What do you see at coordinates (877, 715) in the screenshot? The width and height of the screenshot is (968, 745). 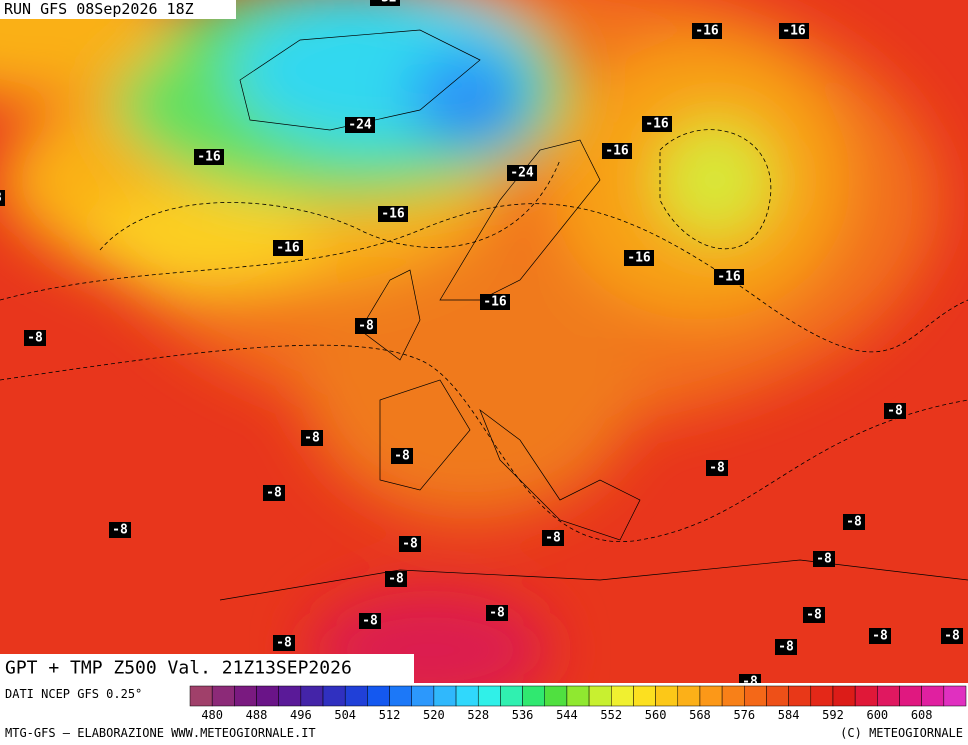 I see `colorbar-label: 600` at bounding box center [877, 715].